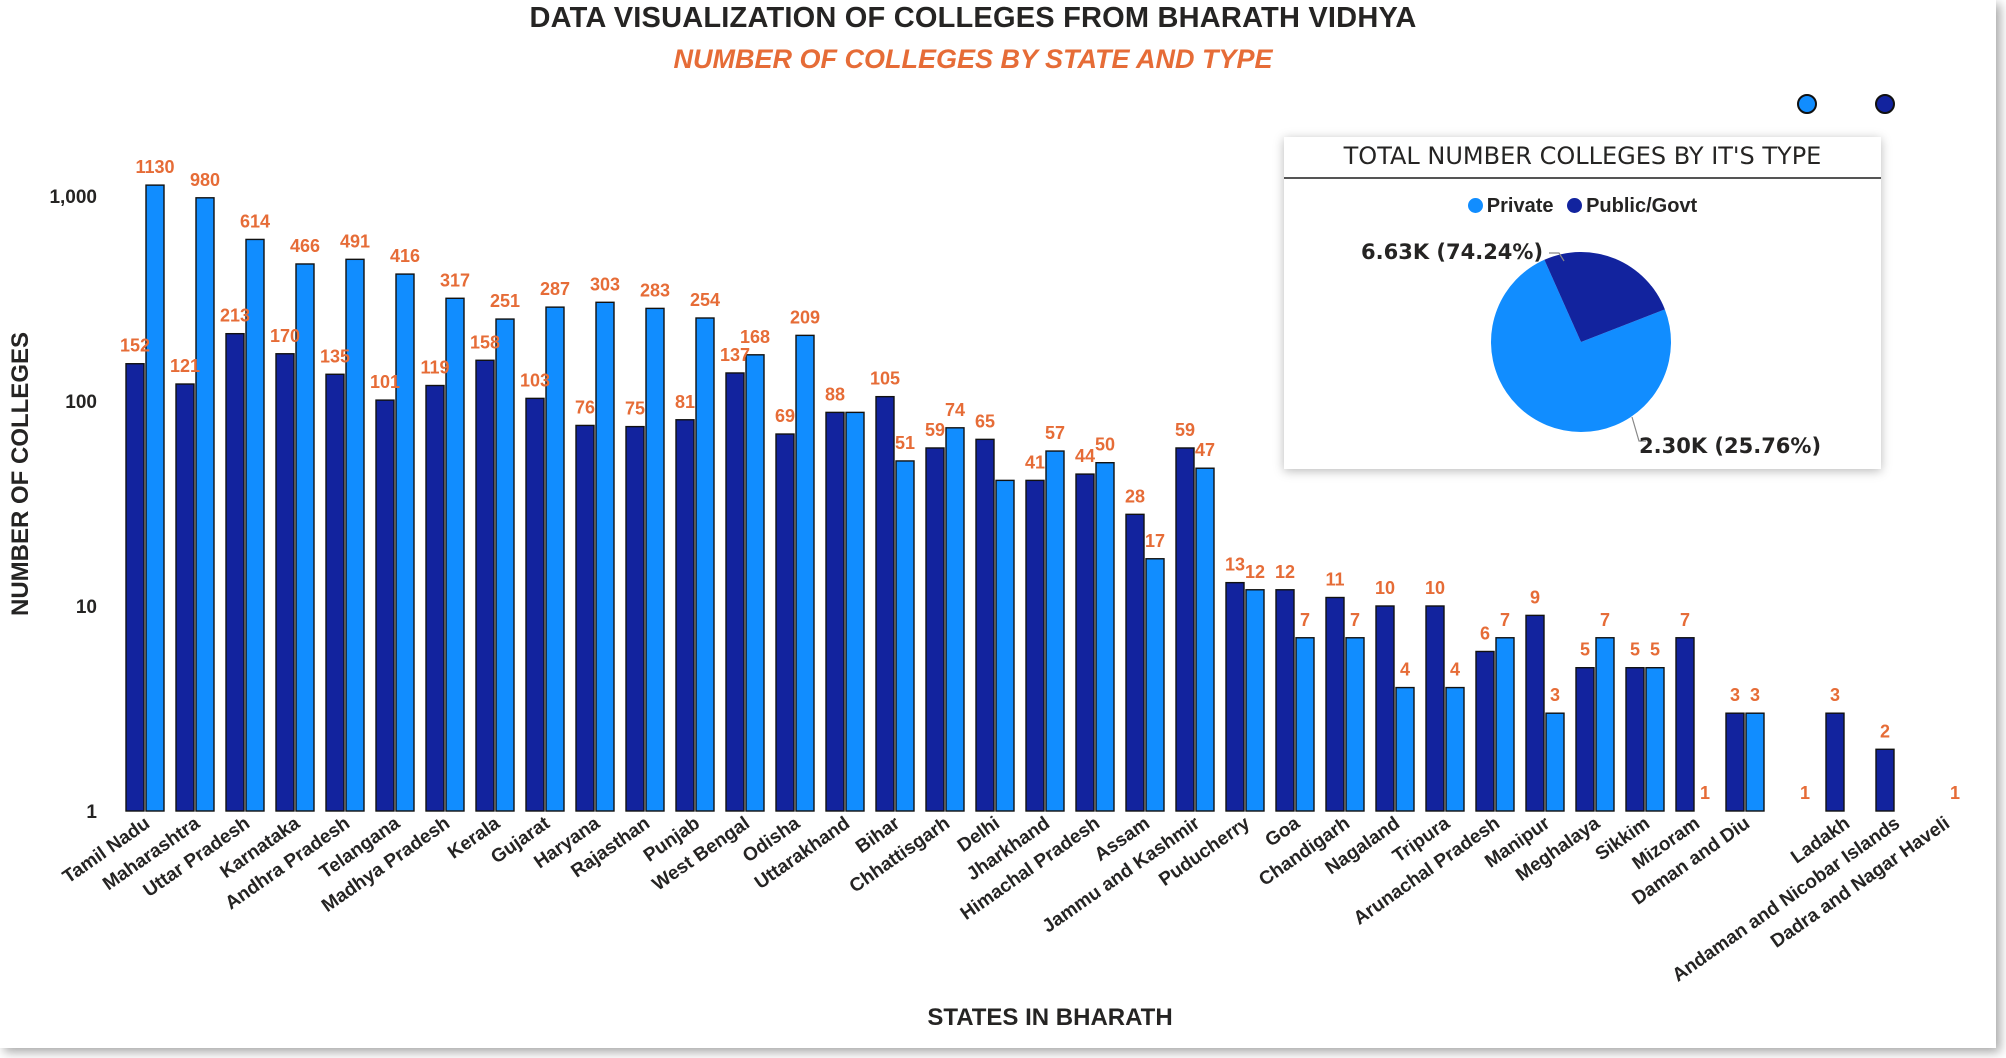 The height and width of the screenshot is (1058, 2006). What do you see at coordinates (555, 289) in the screenshot?
I see `data-label-private: 287` at bounding box center [555, 289].